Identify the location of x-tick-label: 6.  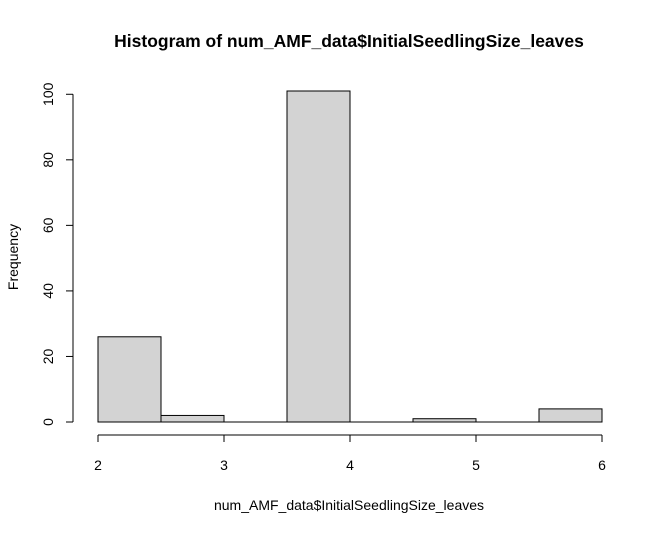
(602, 465).